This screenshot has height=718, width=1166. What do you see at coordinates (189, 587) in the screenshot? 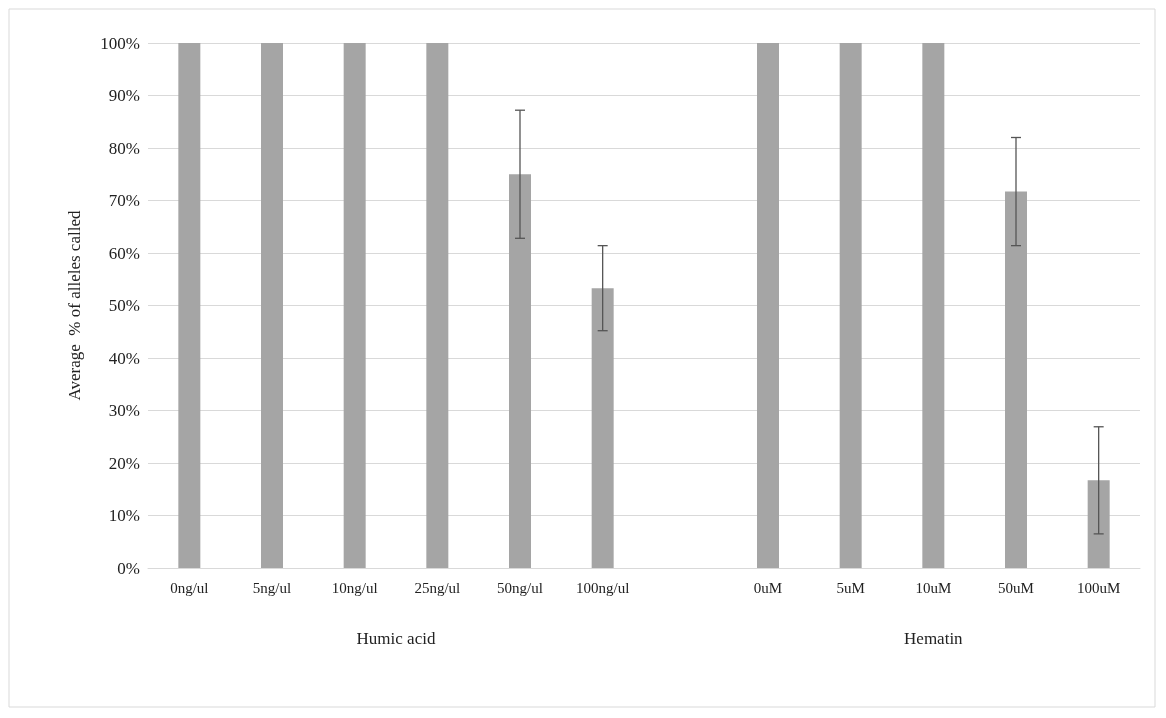
I see `x-tick-label: 0ng/ul` at bounding box center [189, 587].